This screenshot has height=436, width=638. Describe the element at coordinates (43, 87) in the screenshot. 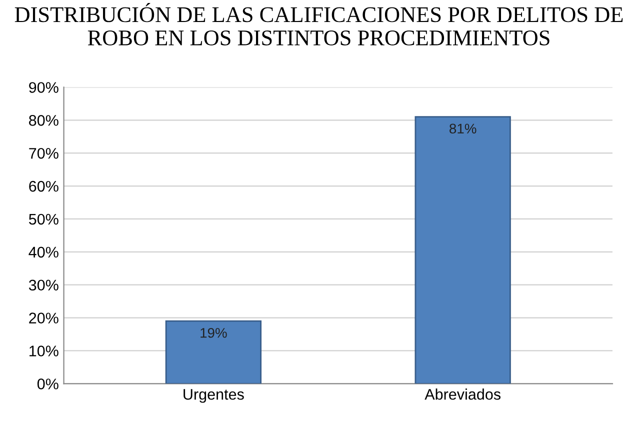

I see `y-tick-label: 90%` at that location.